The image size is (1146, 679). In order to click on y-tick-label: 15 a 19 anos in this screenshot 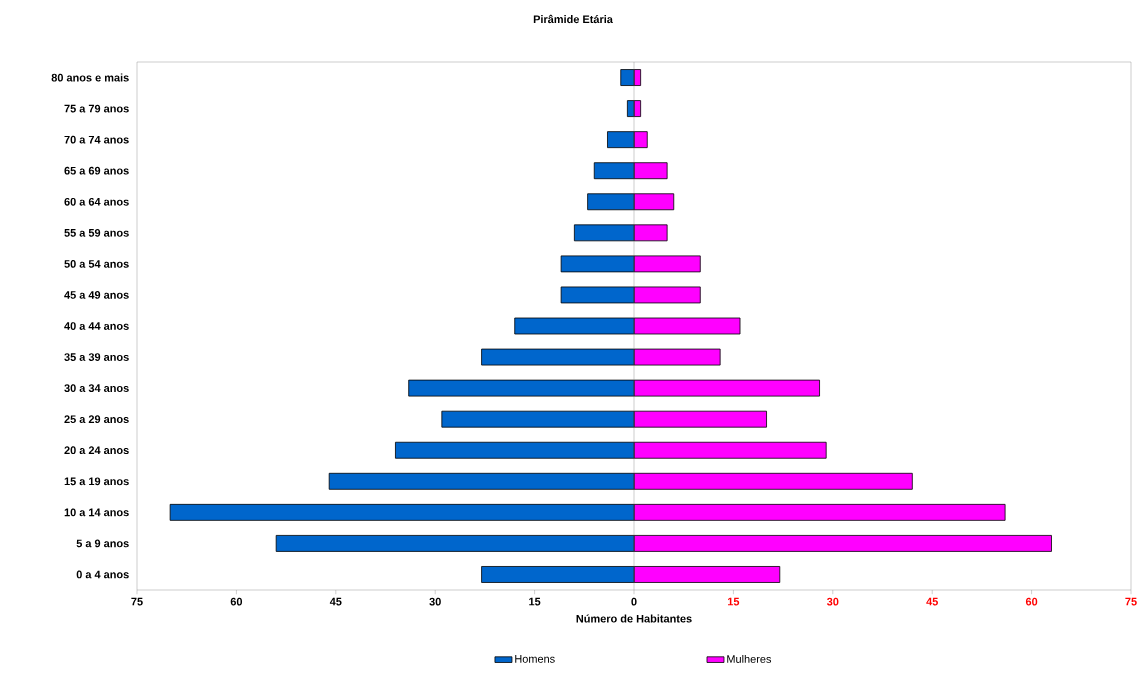, I will do `click(96, 481)`.